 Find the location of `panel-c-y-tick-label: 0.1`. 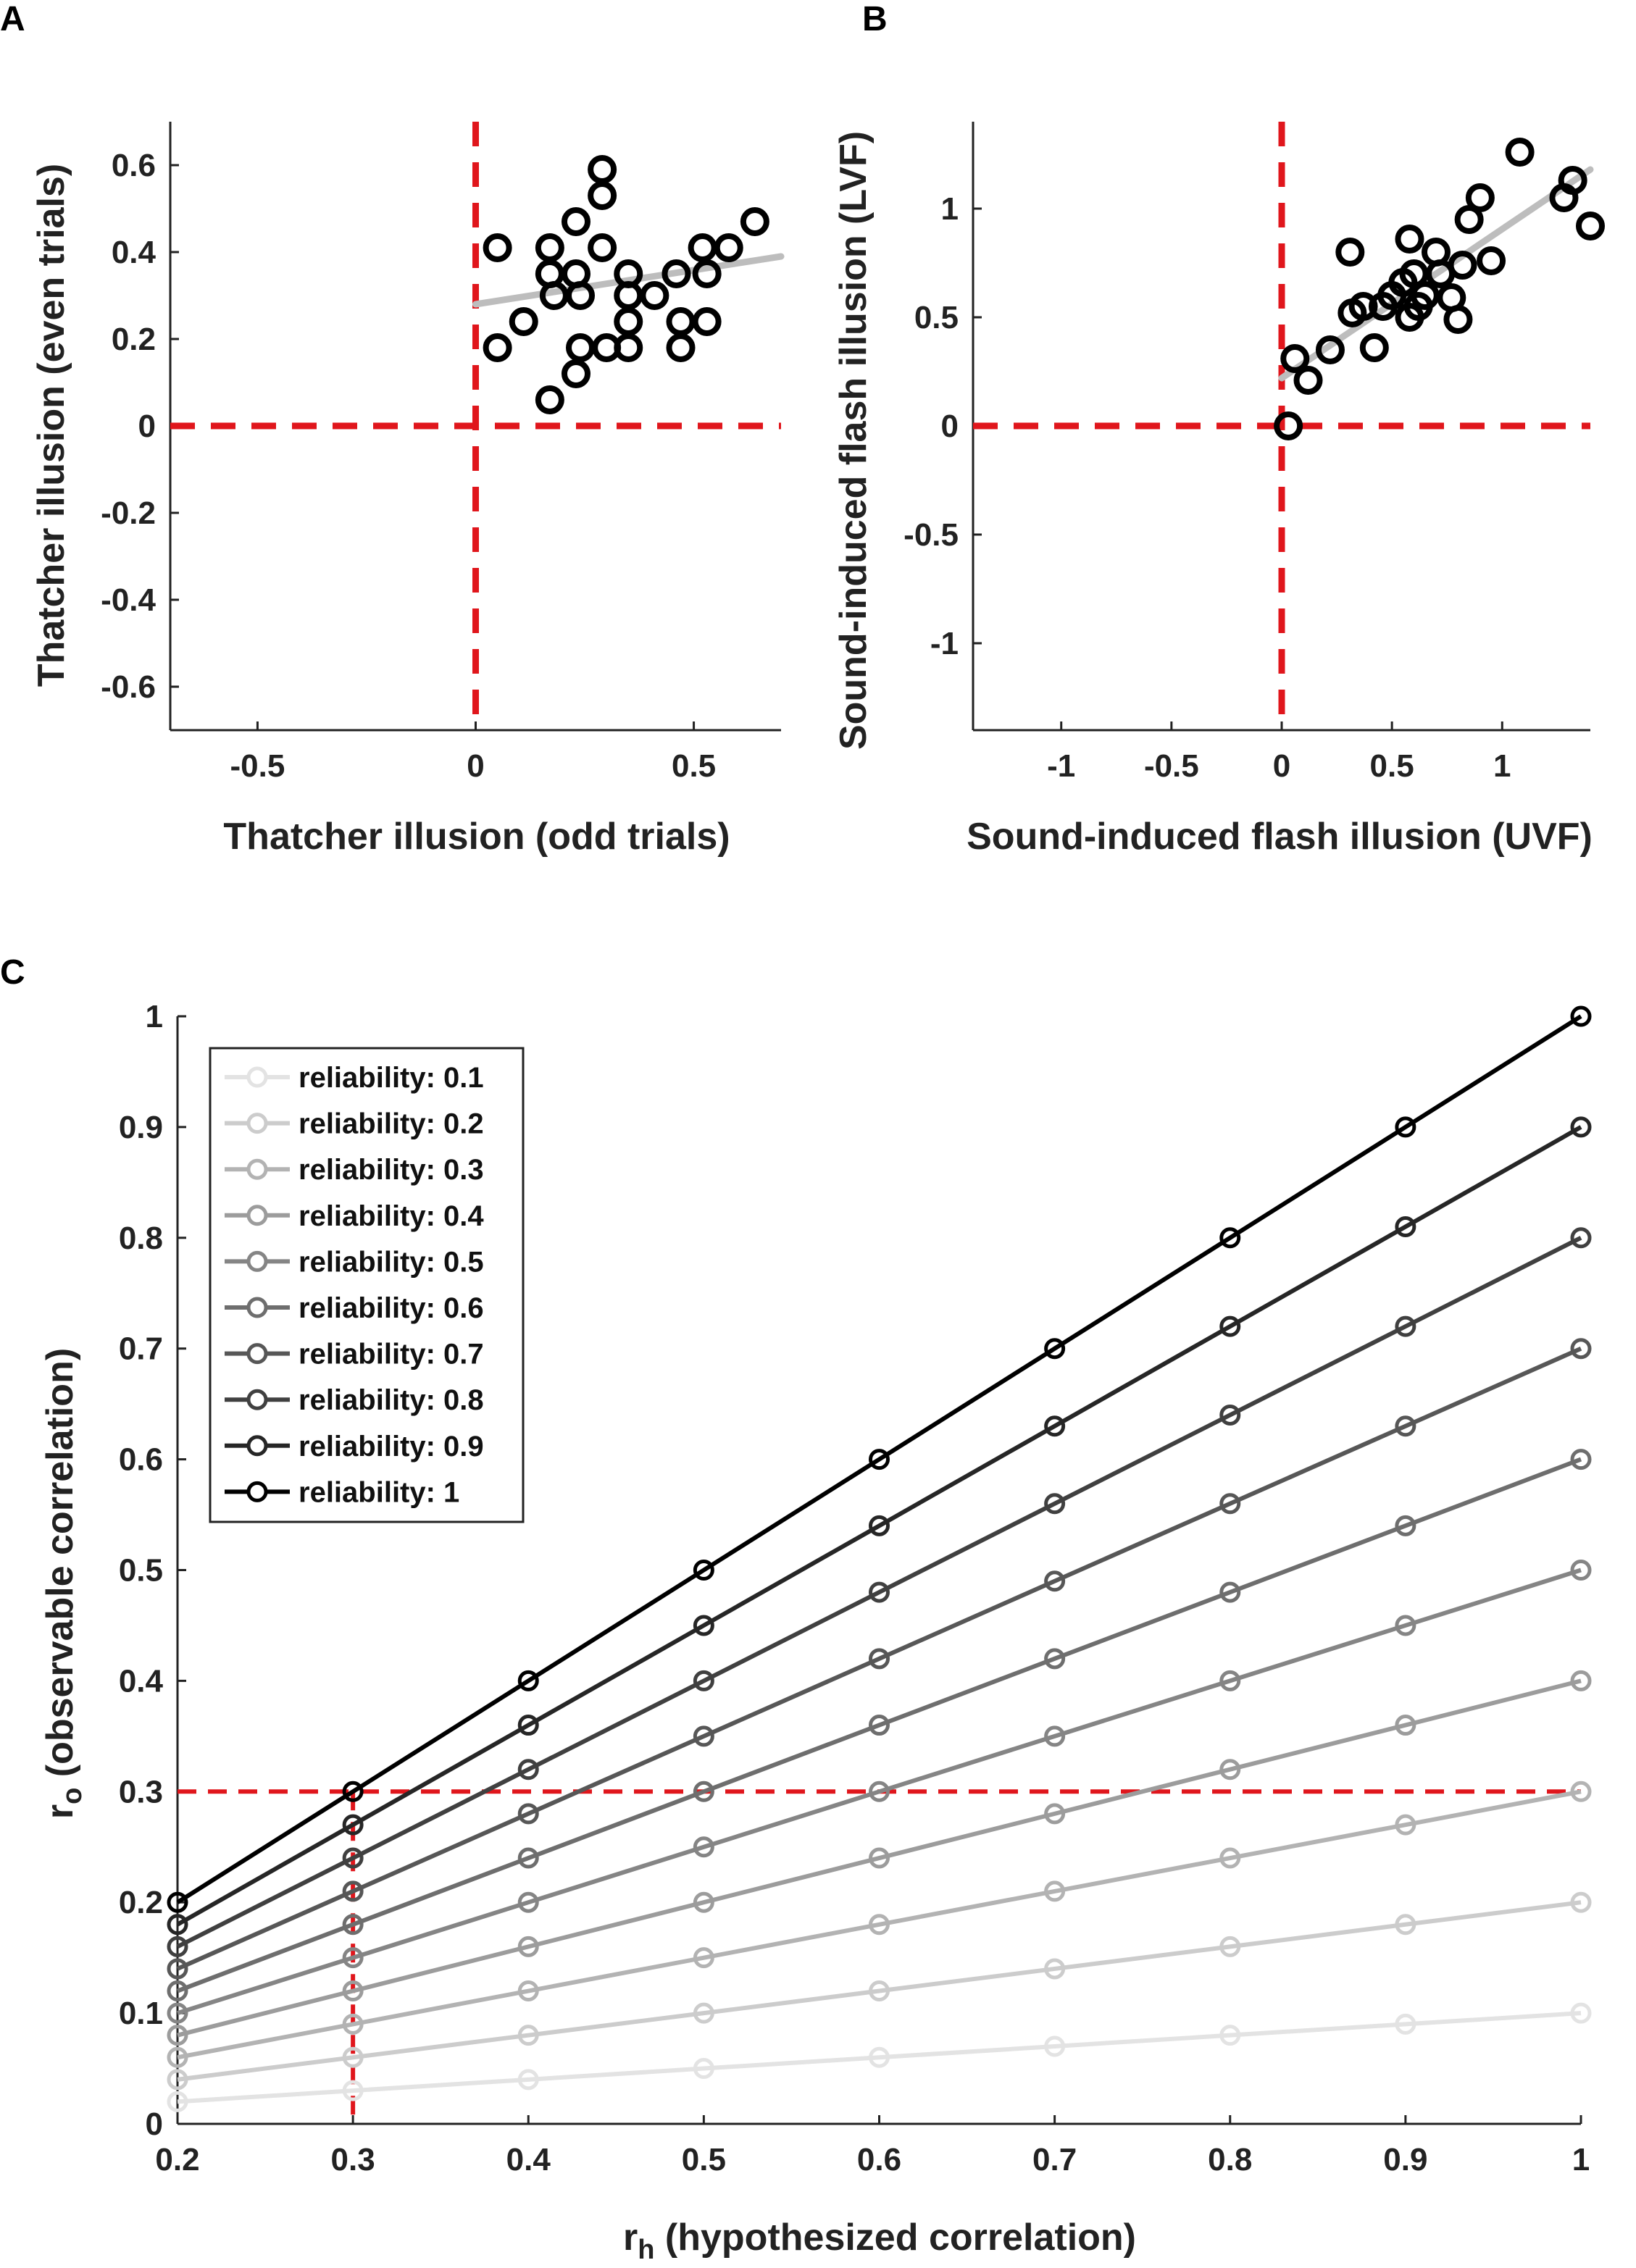

panel-c-y-tick-label: 0.1 is located at coordinates (141, 2014).